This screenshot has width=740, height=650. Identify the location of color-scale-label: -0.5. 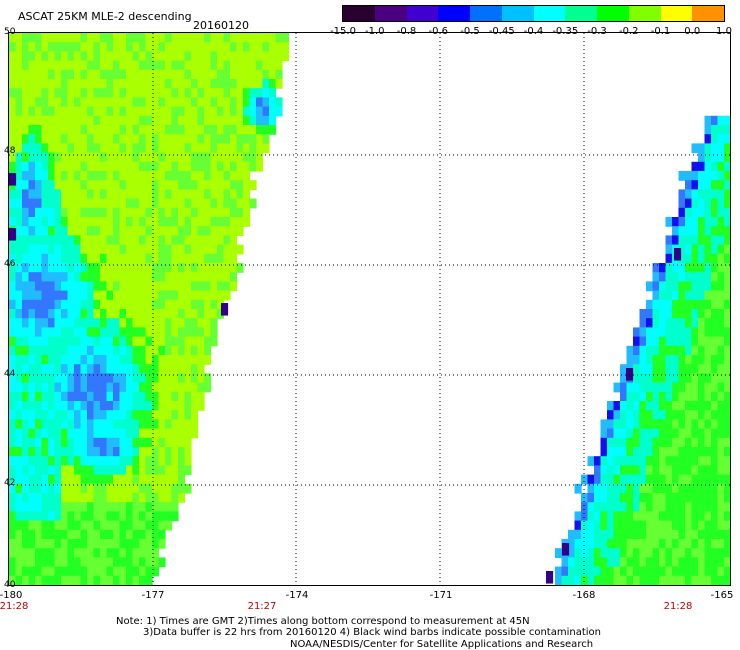
(470, 31).